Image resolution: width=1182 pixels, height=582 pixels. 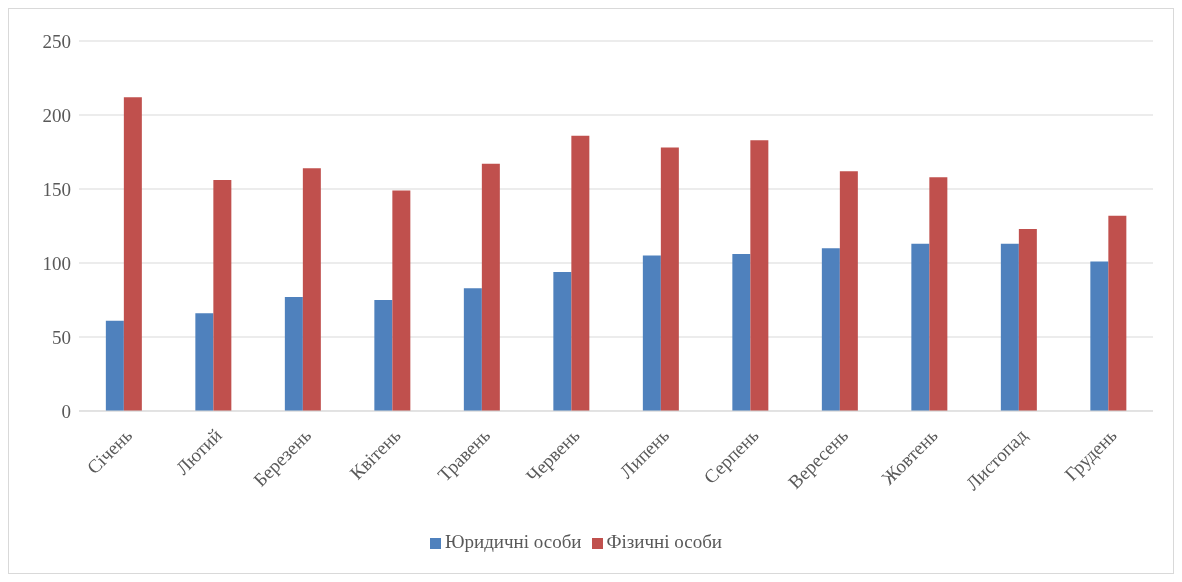 I want to click on y-tick-label: 150, so click(x=56, y=189).